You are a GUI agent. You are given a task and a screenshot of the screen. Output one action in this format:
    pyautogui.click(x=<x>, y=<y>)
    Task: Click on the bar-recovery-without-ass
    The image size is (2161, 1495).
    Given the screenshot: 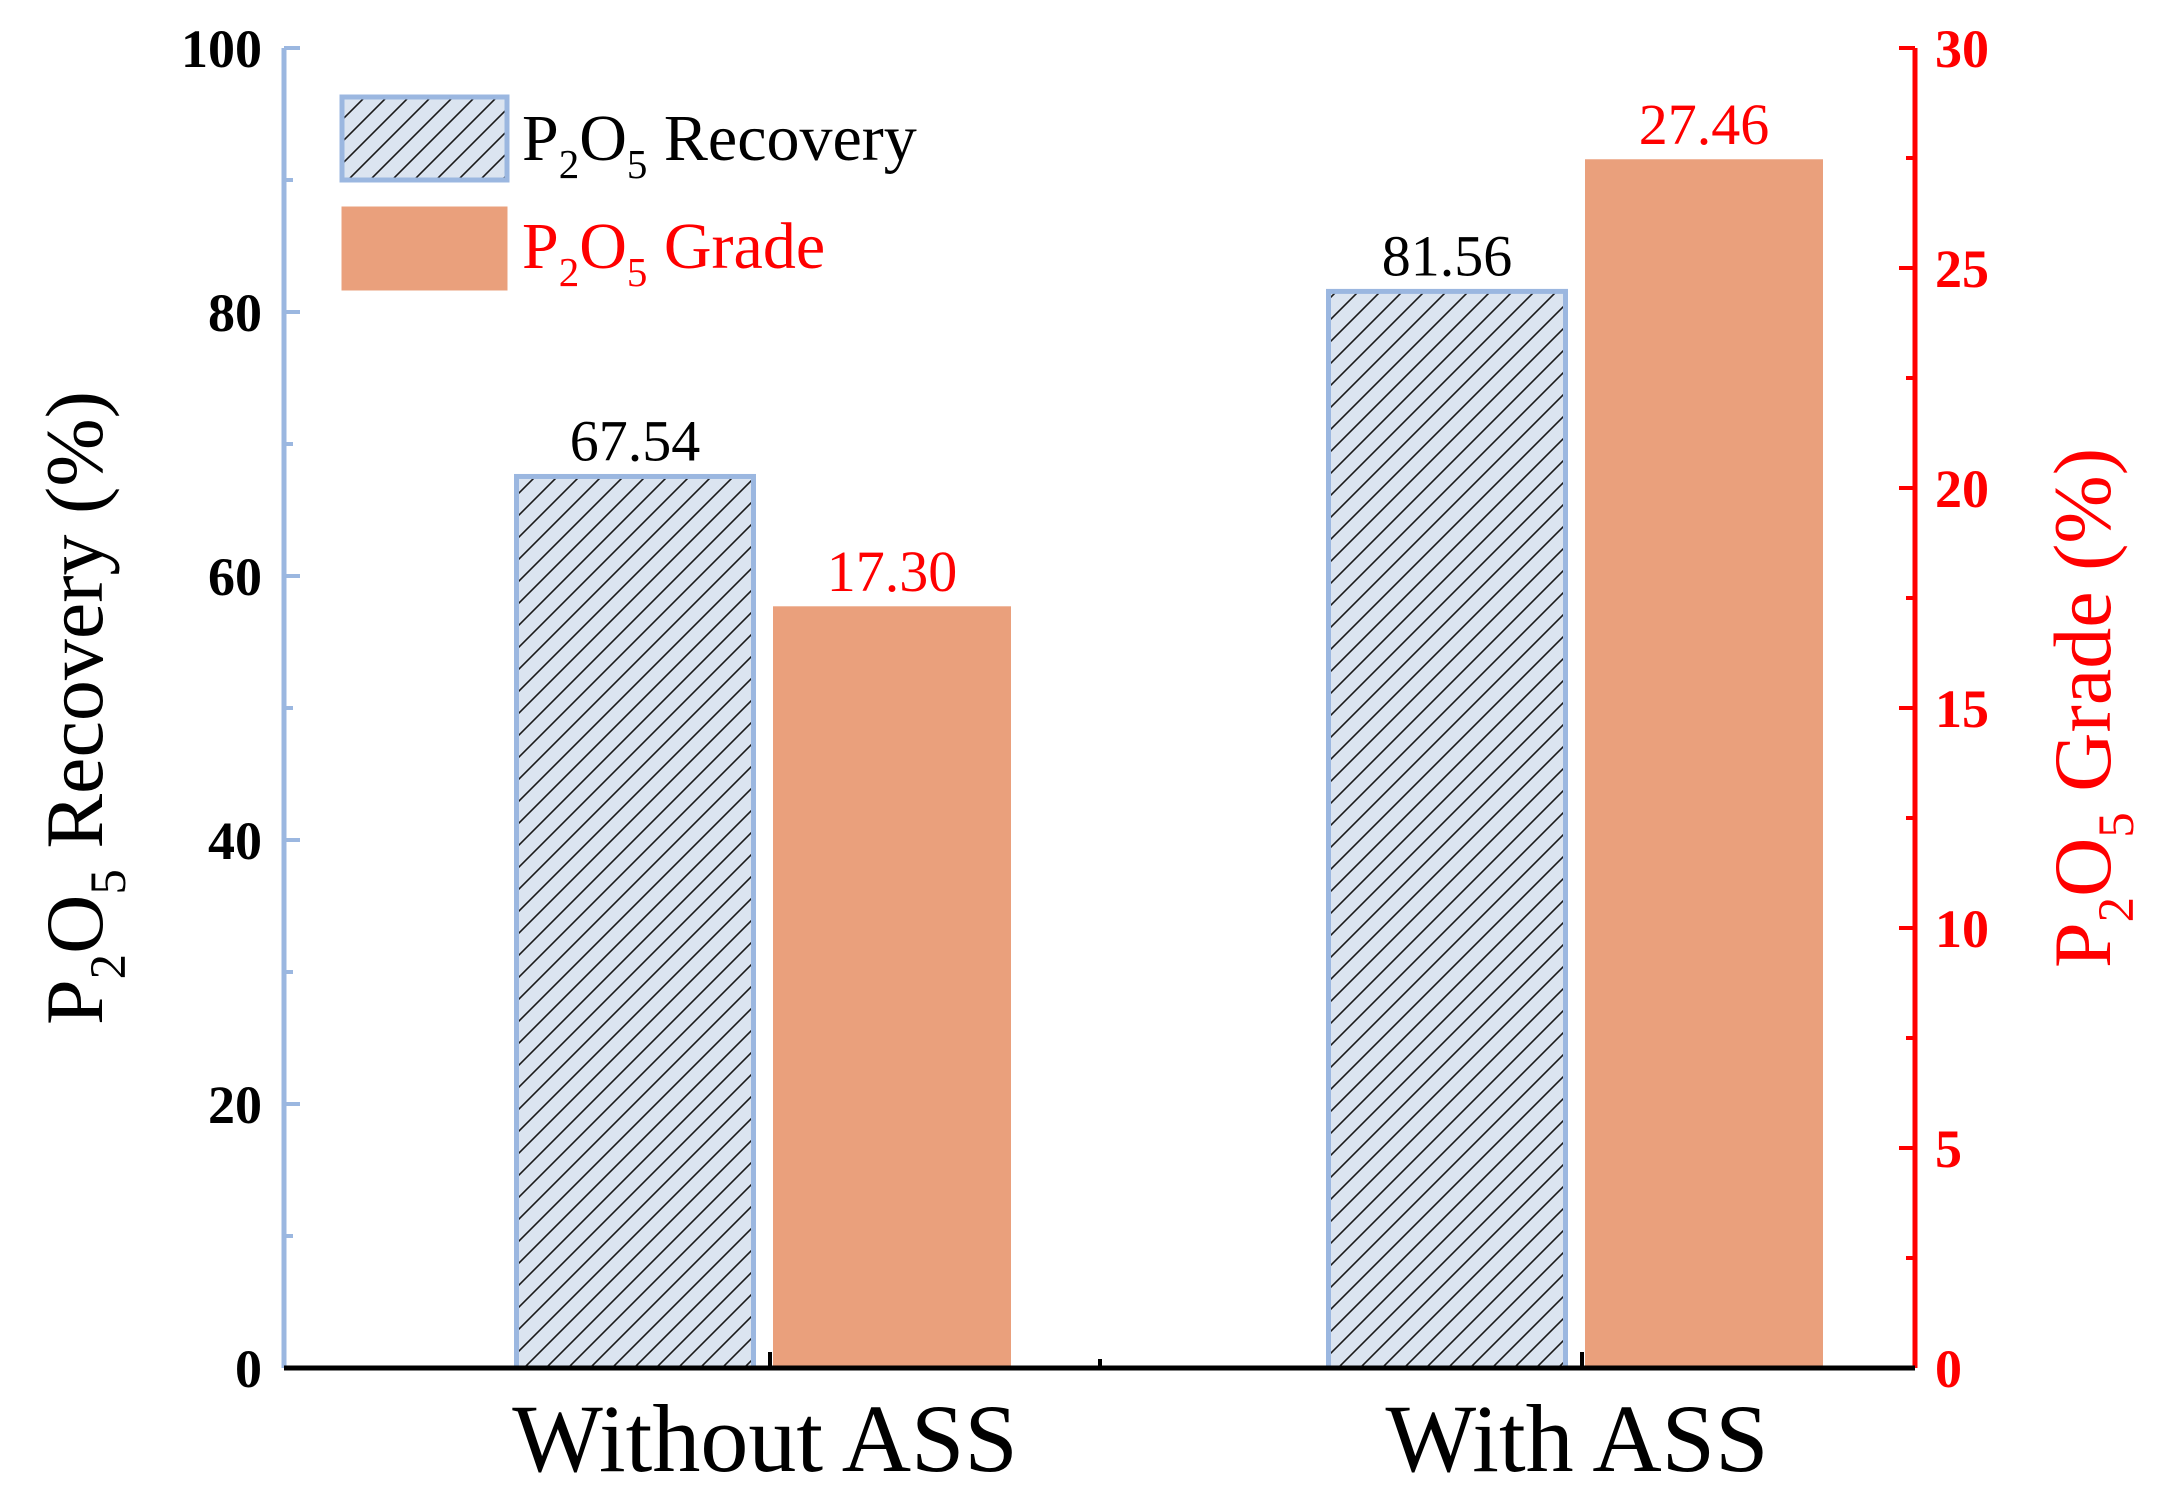 What is the action you would take?
    pyautogui.click(x=635, y=922)
    